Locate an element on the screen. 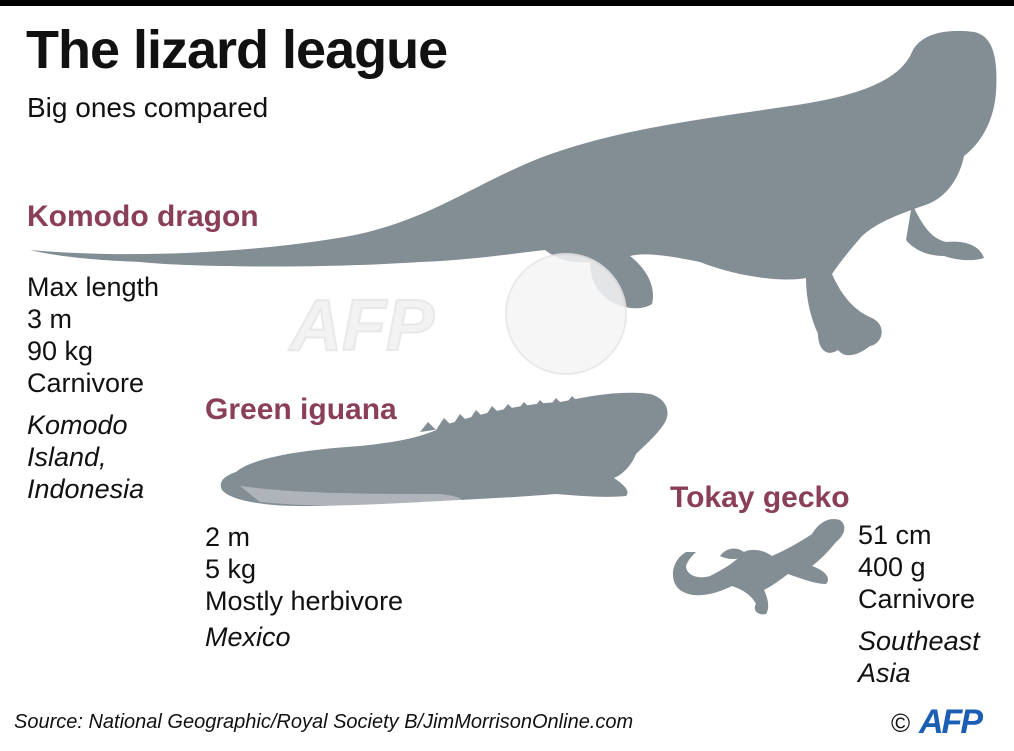 The width and height of the screenshot is (1014, 751). green-iguana-silhouette is located at coordinates (444, 449).